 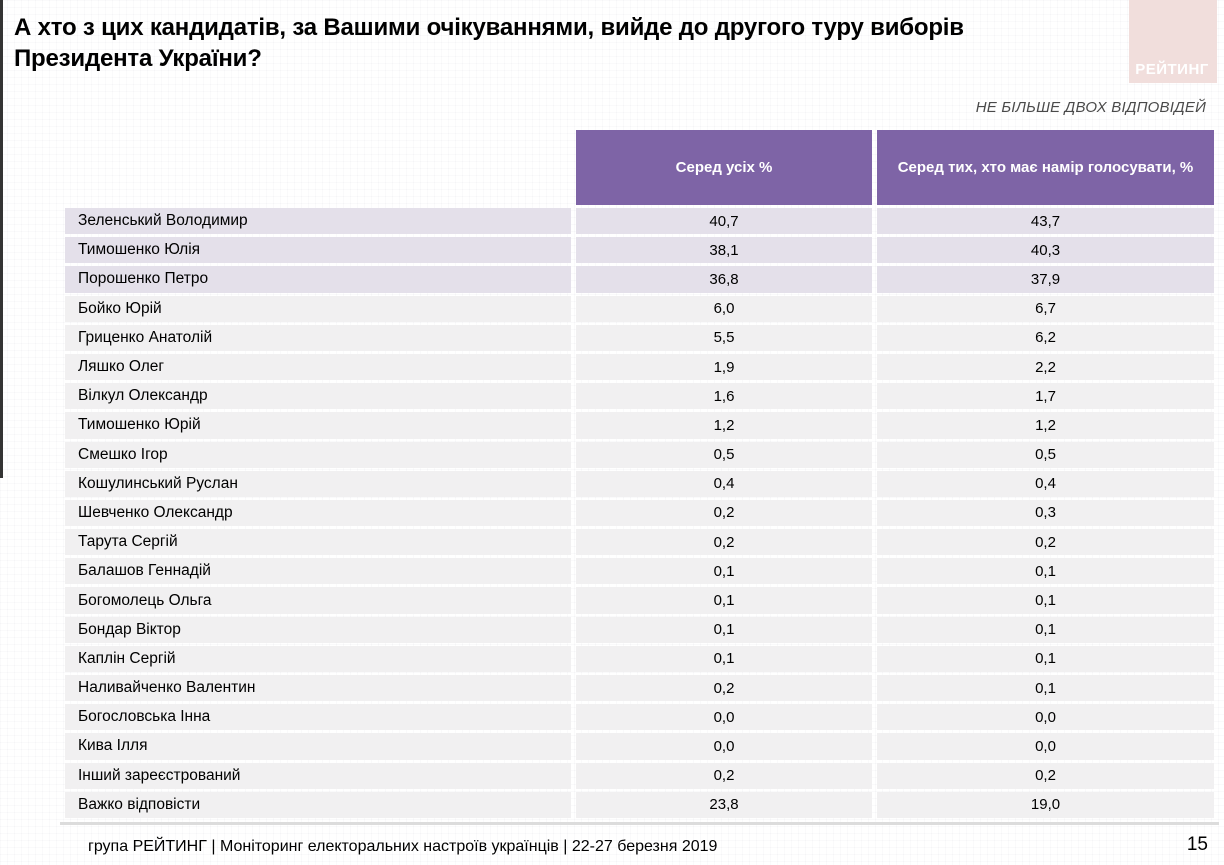 What do you see at coordinates (724, 367) in the screenshot?
I see `value-among-all: 1,9` at bounding box center [724, 367].